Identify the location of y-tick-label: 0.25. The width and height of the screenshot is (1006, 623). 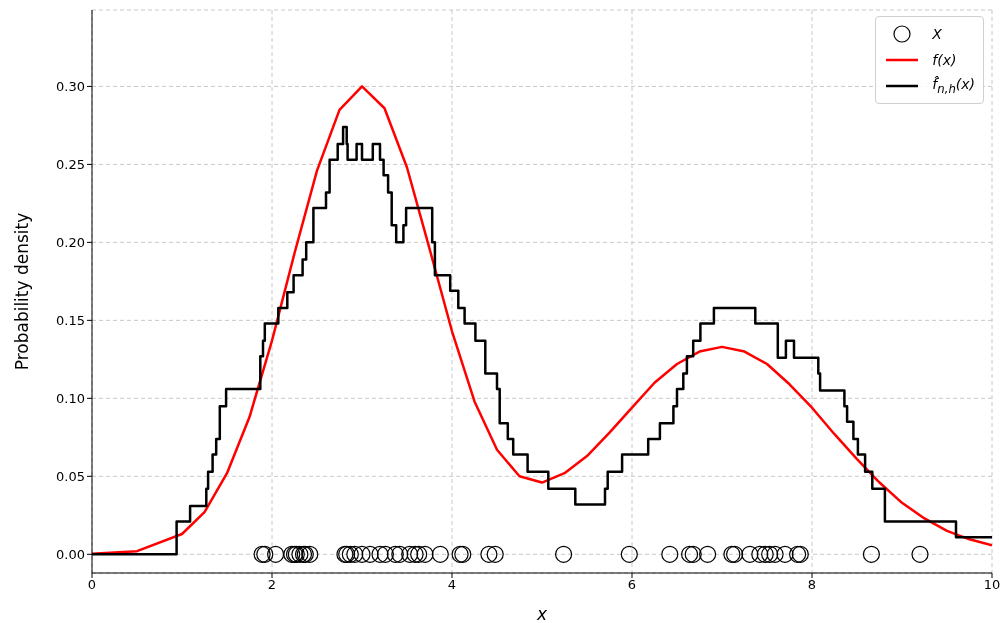
(70, 165).